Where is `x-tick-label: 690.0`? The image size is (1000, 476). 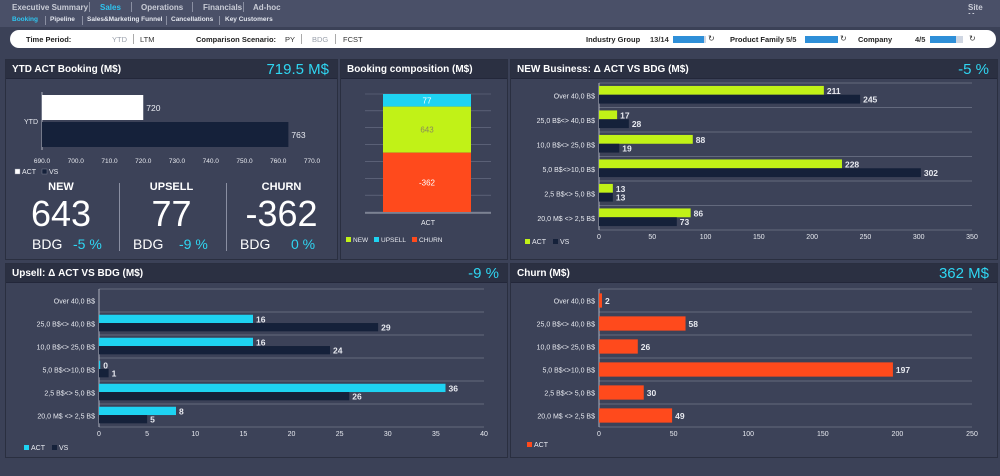
x-tick-label: 690.0 is located at coordinates (42, 161).